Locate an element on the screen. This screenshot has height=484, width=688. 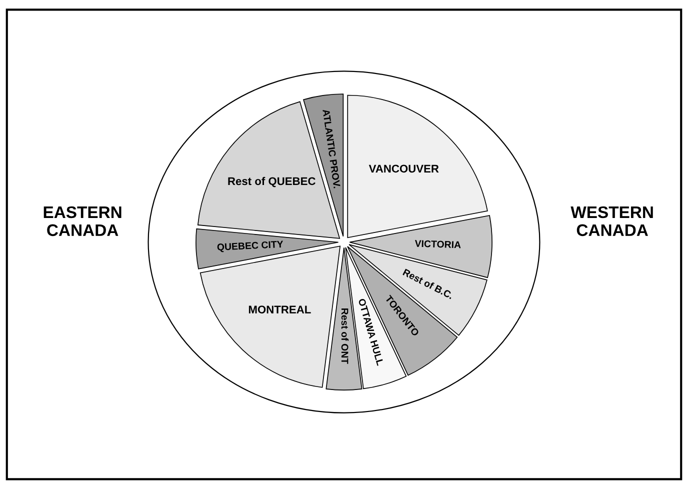
slice-label: ATLANTIC PROV. is located at coordinates (331, 148).